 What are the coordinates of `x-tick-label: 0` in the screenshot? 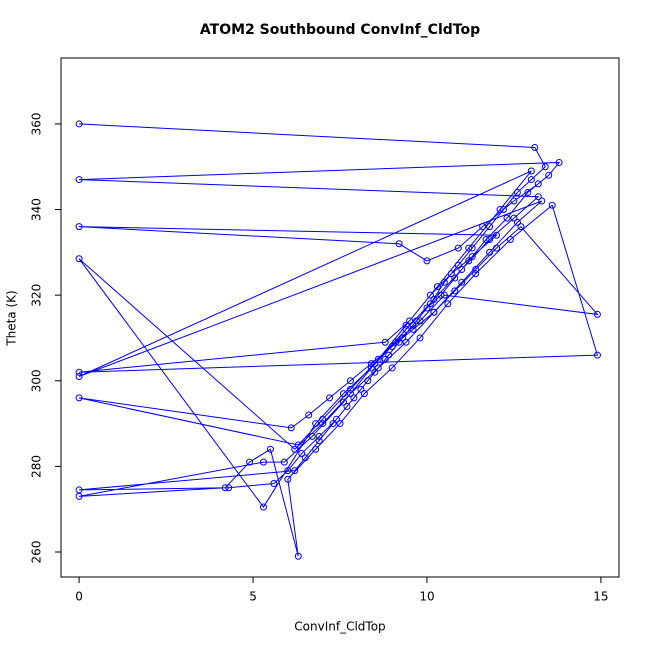 It's located at (79, 597).